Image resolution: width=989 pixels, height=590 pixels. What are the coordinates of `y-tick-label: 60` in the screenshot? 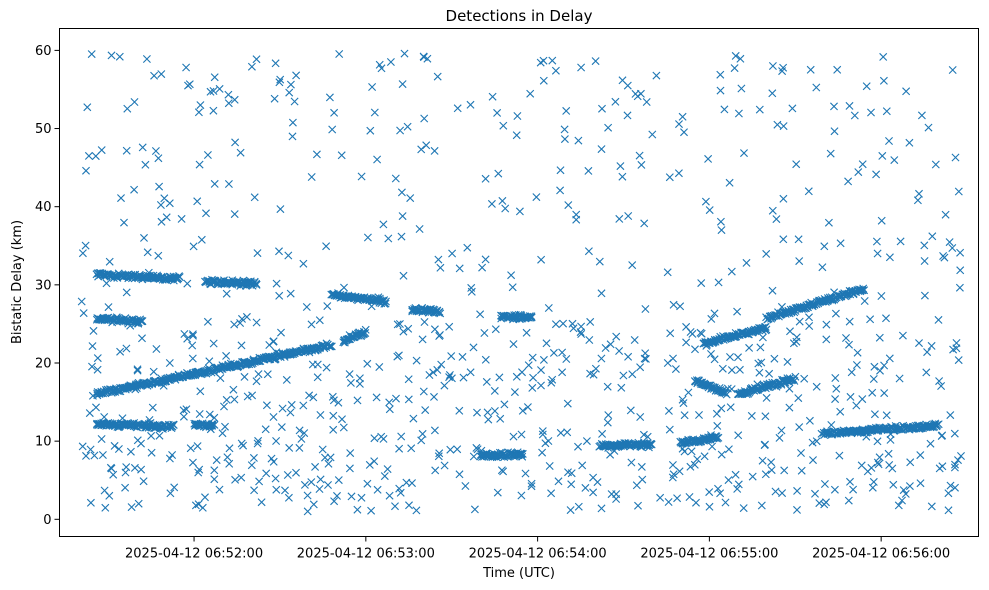 It's located at (43, 51).